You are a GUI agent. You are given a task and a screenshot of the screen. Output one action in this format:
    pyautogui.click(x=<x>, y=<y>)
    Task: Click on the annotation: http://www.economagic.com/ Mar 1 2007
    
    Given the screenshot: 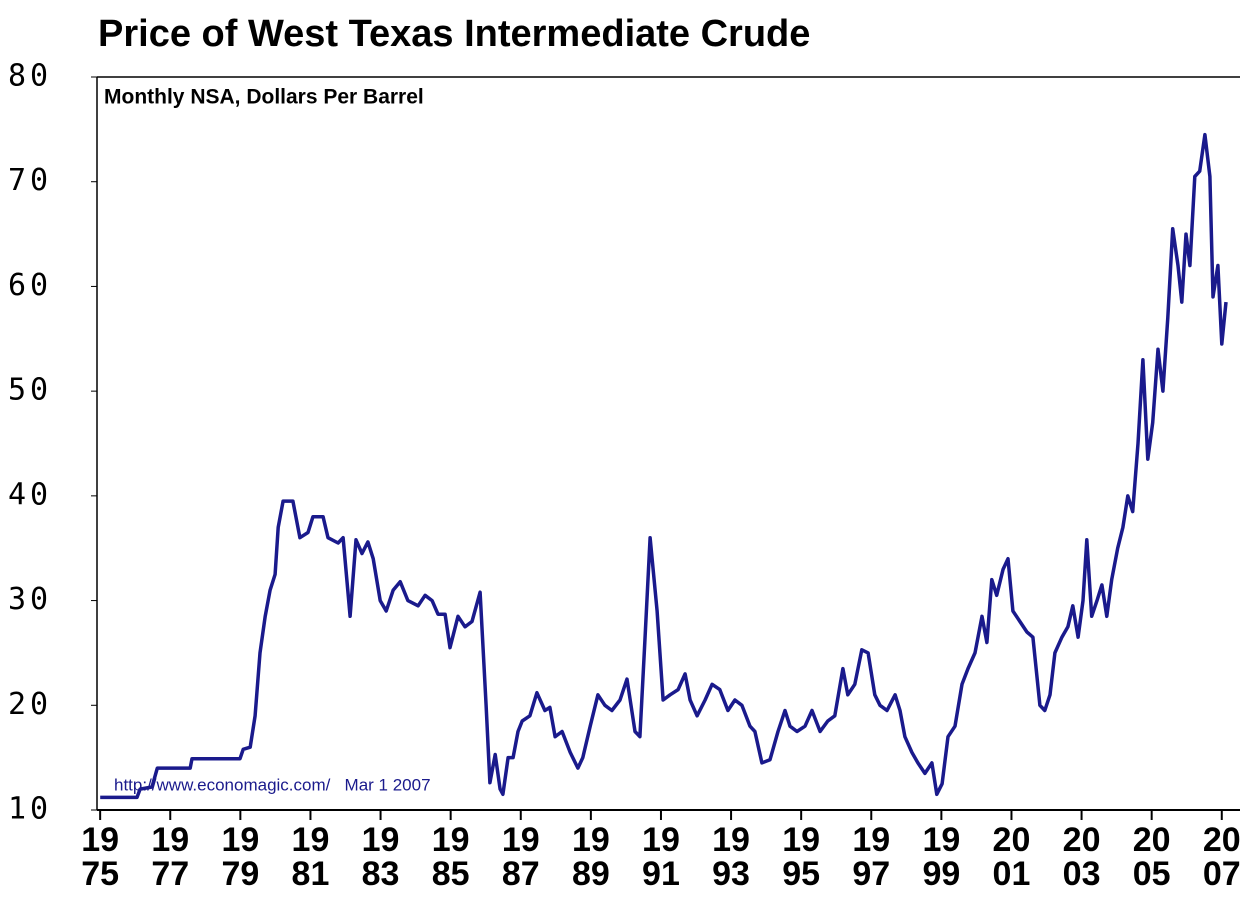 What is the action you would take?
    pyautogui.click(x=272, y=784)
    